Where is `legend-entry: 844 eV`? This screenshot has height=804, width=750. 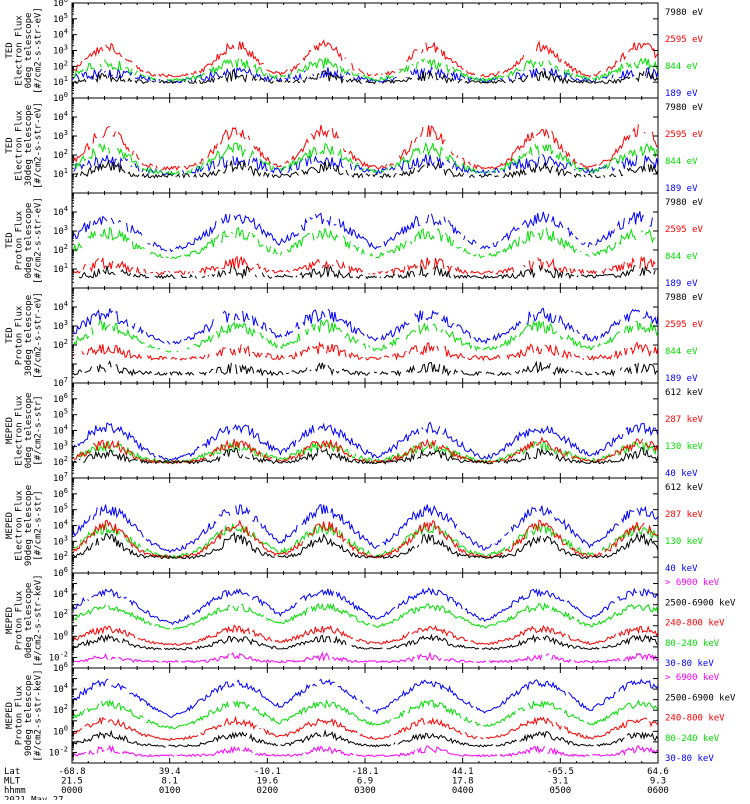 legend-entry: 844 eV is located at coordinates (681, 67).